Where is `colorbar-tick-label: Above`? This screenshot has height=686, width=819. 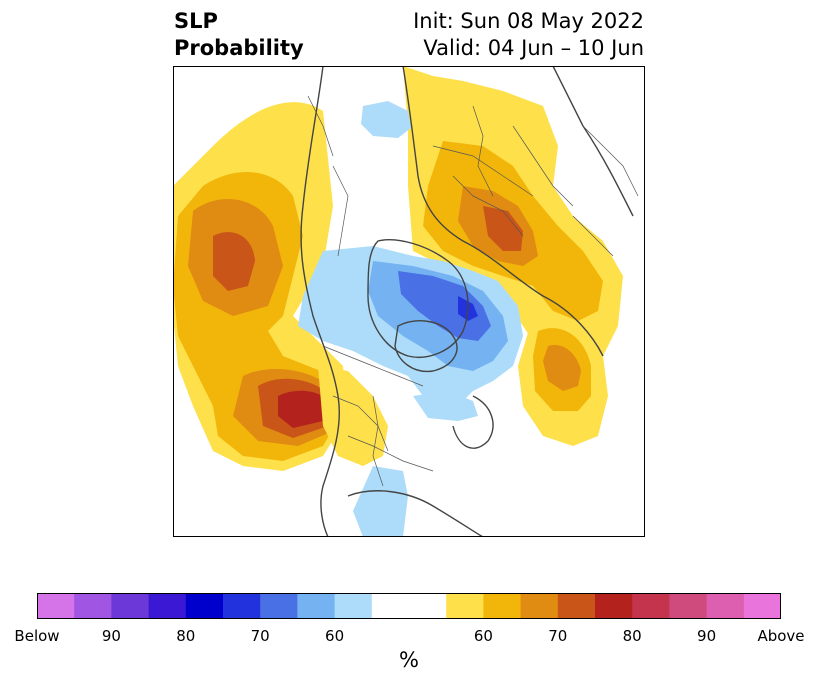 colorbar-tick-label: Above is located at coordinates (781, 636).